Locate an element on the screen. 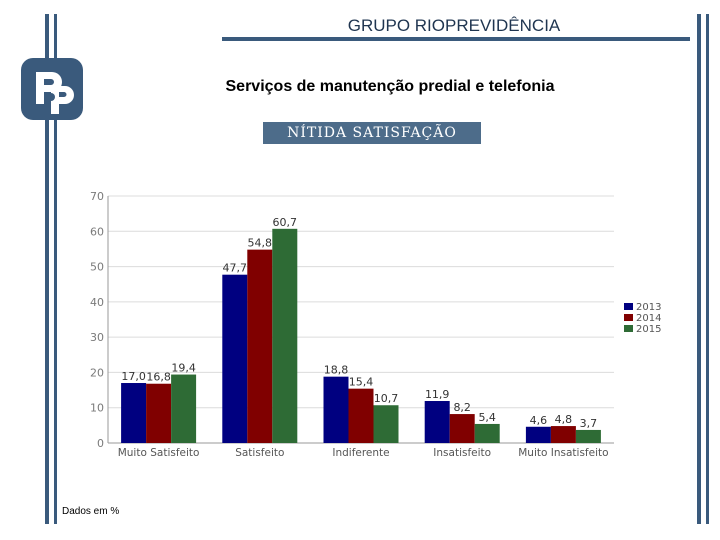  legend-swatch-2015 is located at coordinates (628, 328).